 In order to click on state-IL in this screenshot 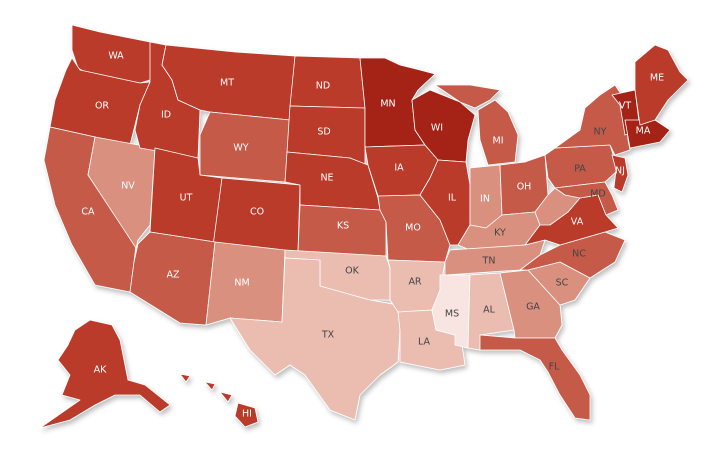, I will do `click(445, 202)`.